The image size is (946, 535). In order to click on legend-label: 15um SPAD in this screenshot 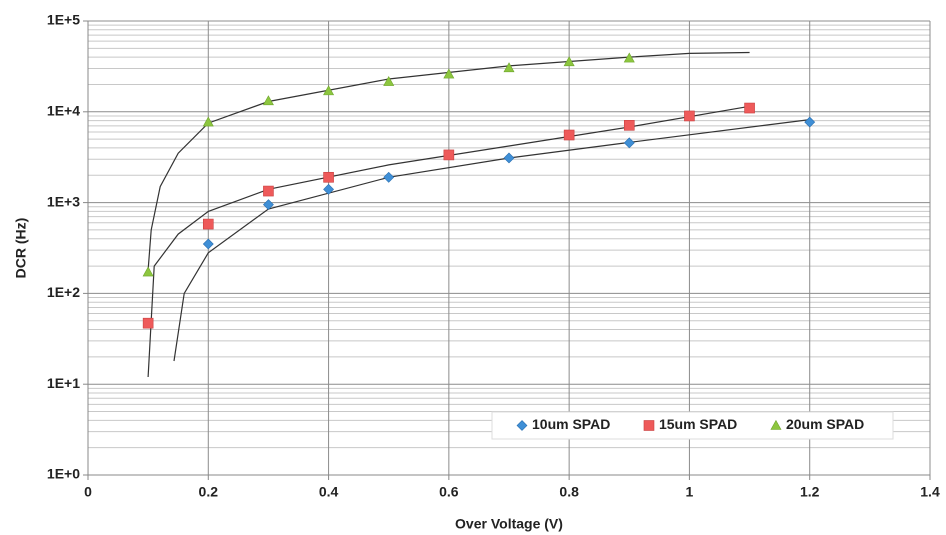, I will do `click(698, 424)`.